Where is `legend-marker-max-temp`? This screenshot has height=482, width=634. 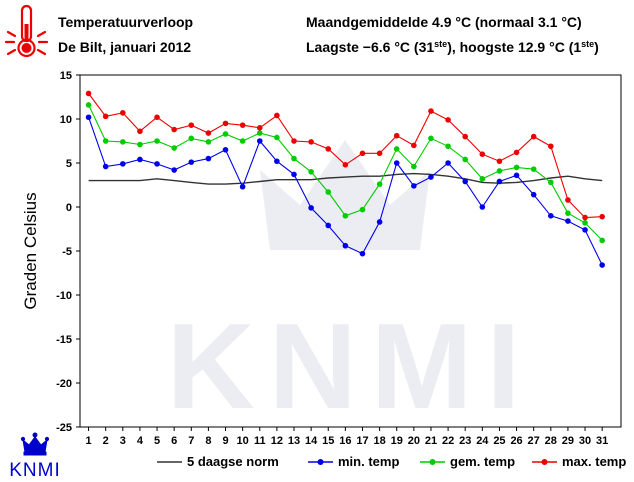
legend-marker-max-temp is located at coordinates (544, 462).